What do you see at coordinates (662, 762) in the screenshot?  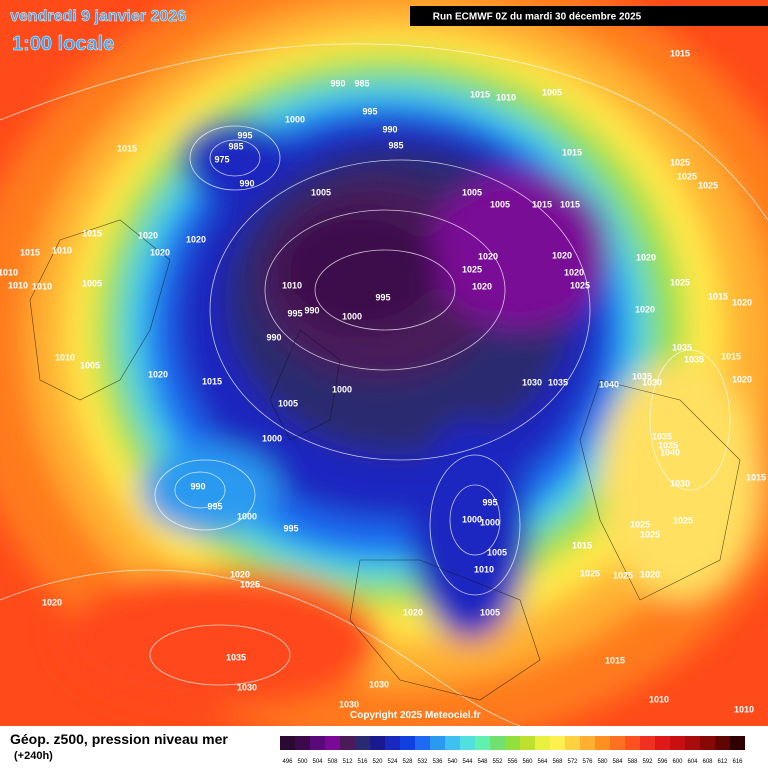 I see `legend-label: 596` at bounding box center [662, 762].